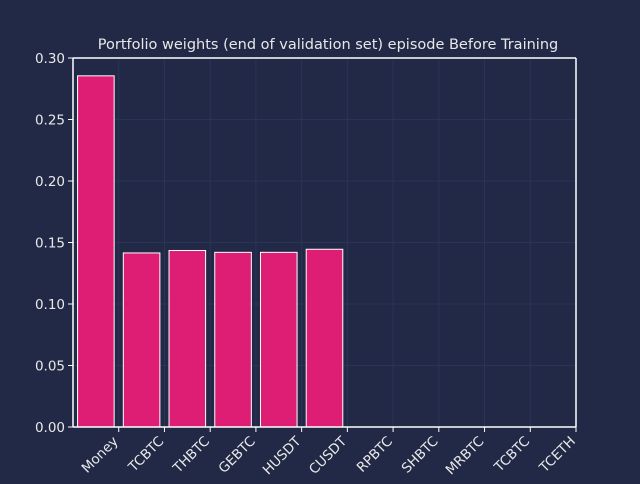  What do you see at coordinates (50, 305) in the screenshot?
I see `y-tick-label: 0.10` at bounding box center [50, 305].